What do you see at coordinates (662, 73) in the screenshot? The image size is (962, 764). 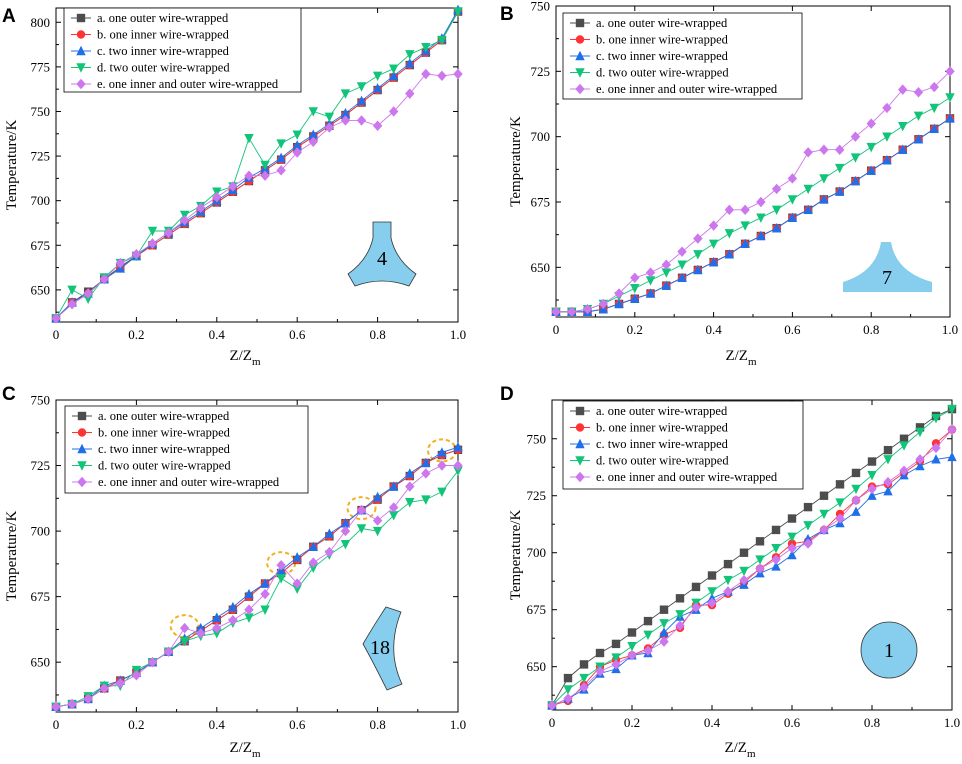 I see `legend-label: d. two outer wire-wrapped` at bounding box center [662, 73].